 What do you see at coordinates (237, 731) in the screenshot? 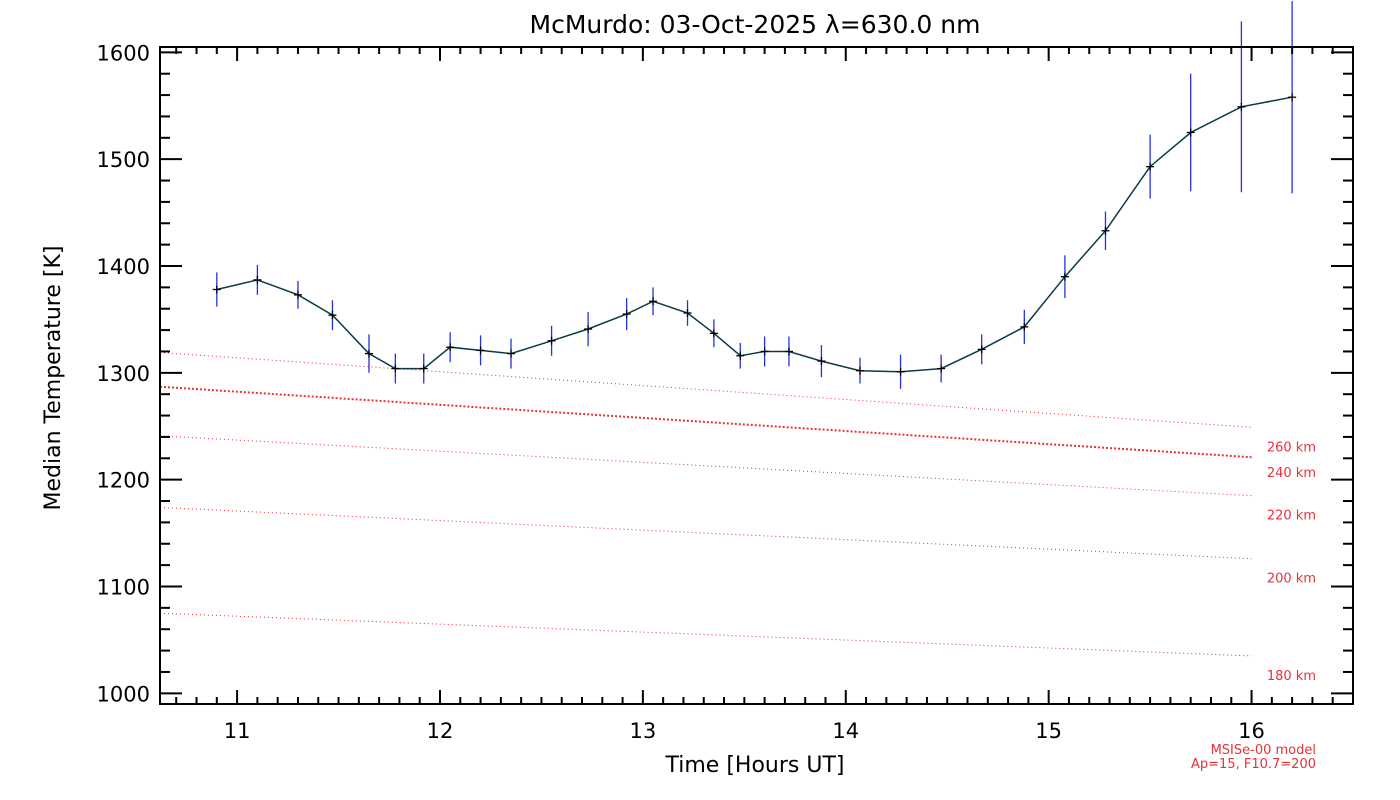
I see `x-tick-label: 11` at bounding box center [237, 731].